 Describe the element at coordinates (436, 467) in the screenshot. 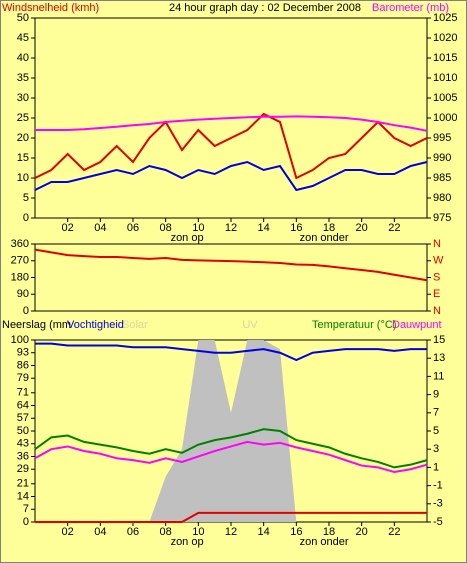

I see `y2-tick-label: 1` at that location.